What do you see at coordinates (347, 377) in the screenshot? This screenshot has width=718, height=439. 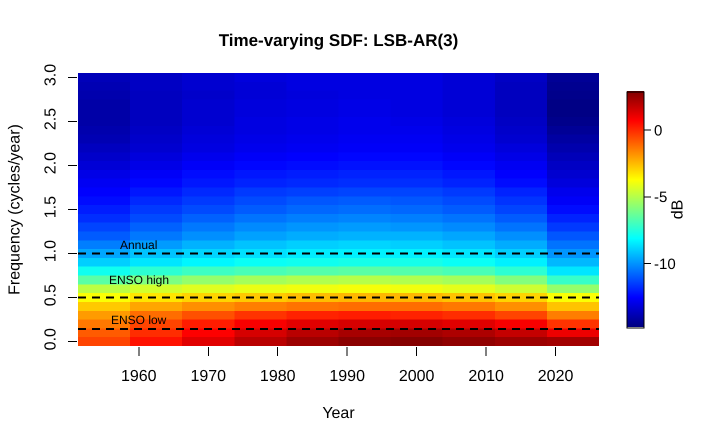 I see `x-tick-label: 1990` at bounding box center [347, 377].